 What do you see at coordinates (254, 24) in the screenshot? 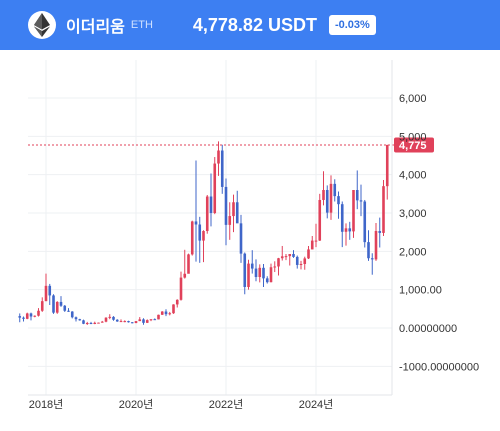
I see `current-price: 4,778.82 USDT` at bounding box center [254, 24].